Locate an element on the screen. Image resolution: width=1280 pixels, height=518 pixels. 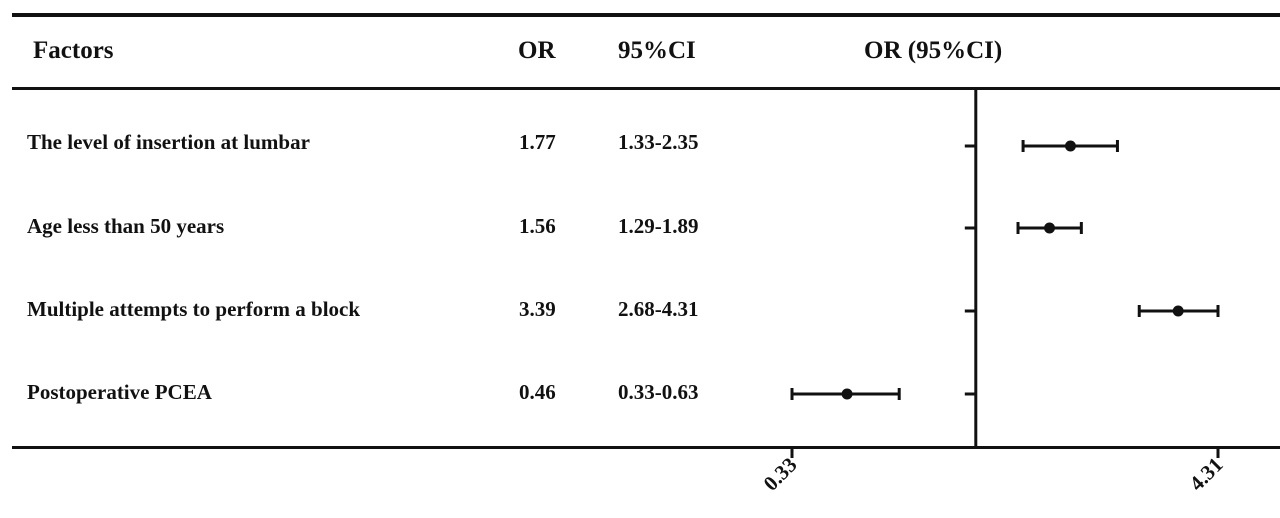
factor-label: Postoperative PCEA is located at coordinates (119, 392).